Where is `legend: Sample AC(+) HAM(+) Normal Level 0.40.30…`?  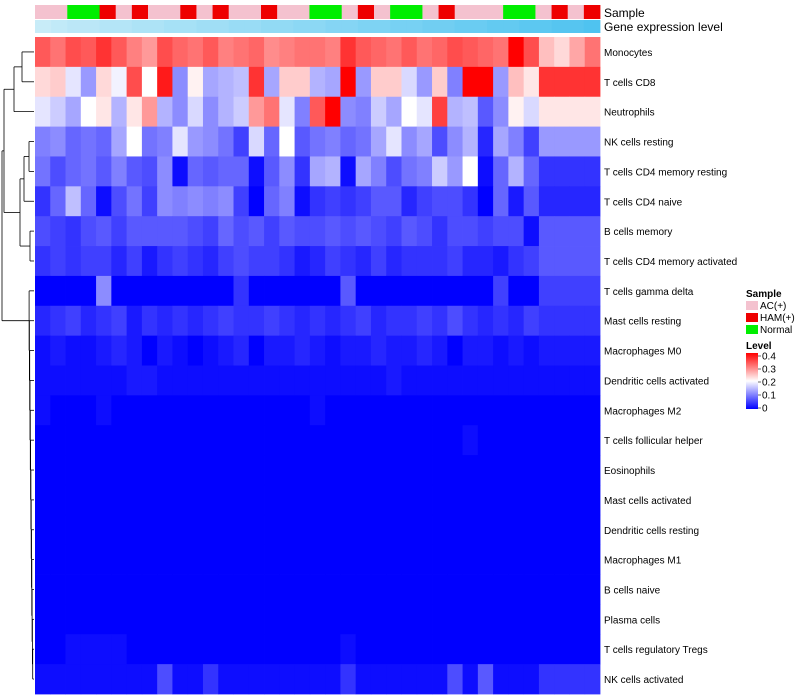
legend: Sample AC(+) HAM(+) Normal Level 0.40.30… is located at coordinates (770, 352).